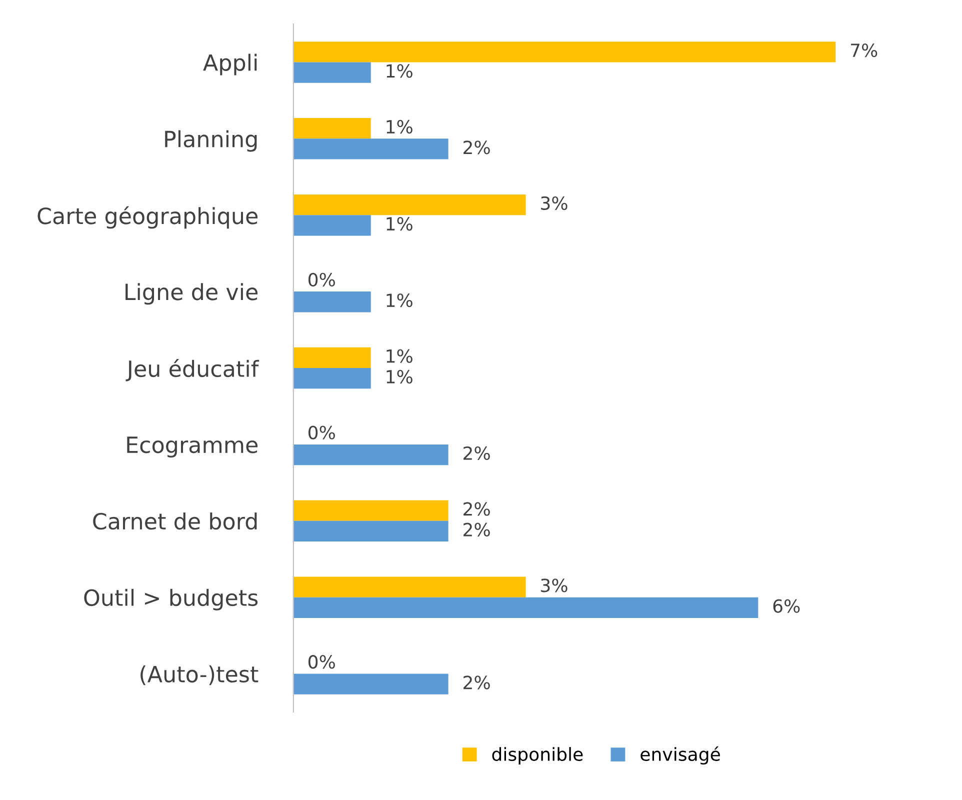  Describe the element at coordinates (211, 141) in the screenshot. I see `y-tick-label: Planning` at that location.